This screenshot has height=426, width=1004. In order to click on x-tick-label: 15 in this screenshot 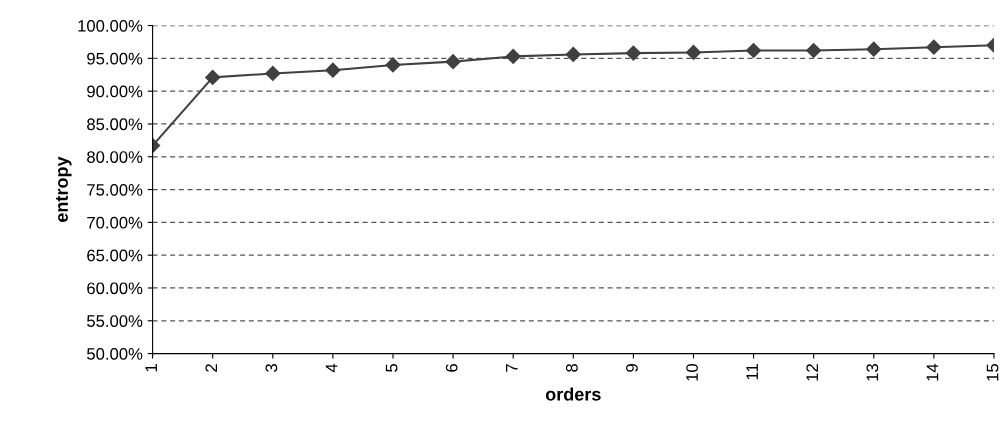, I will do `click(992, 372)`.